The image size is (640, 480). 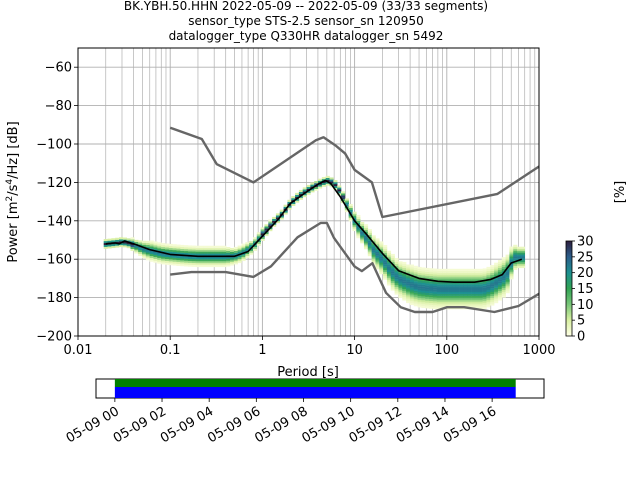 I want to click on series-line-nlnm, so click(x=355, y=267).